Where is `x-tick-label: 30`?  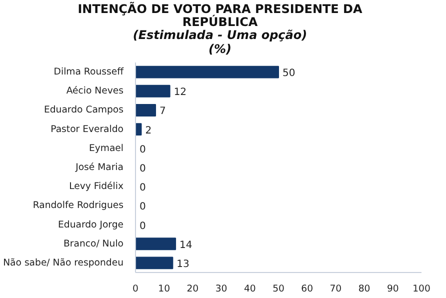
x-tick-label: 30 is located at coordinates (221, 289).